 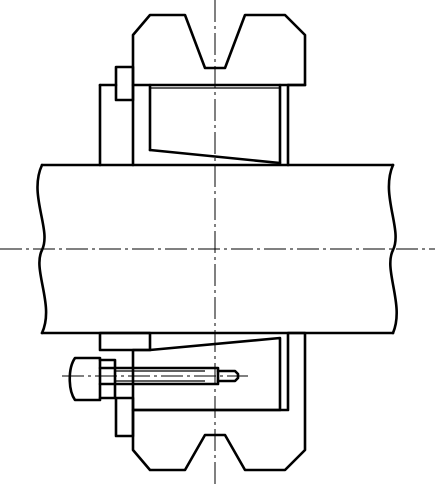 I want to click on upper-bore-outline, so click(x=202, y=125).